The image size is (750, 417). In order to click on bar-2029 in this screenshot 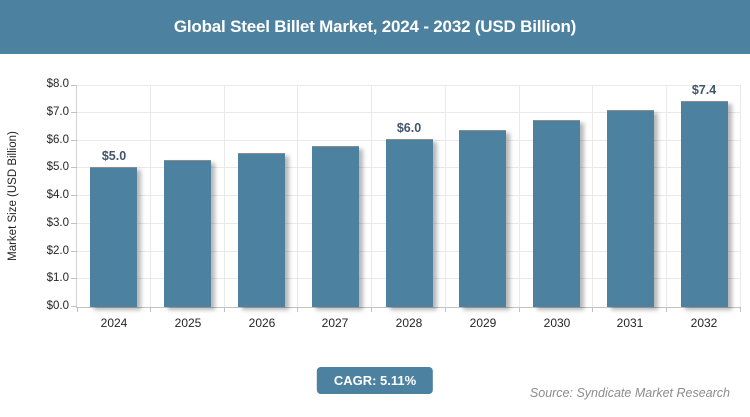, I will do `click(482, 218)`.